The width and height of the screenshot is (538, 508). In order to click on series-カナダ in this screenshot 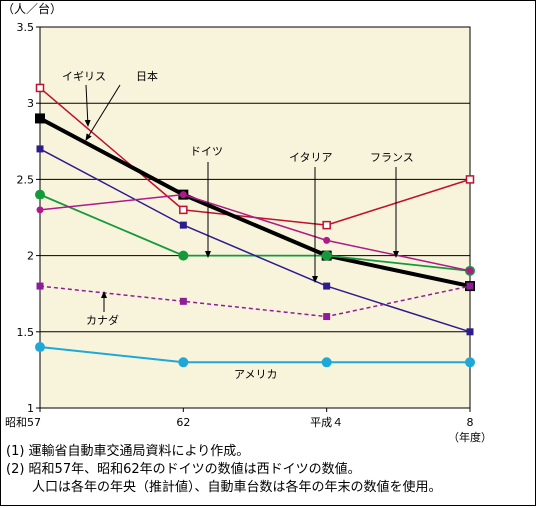, I will do `click(255, 301)`.